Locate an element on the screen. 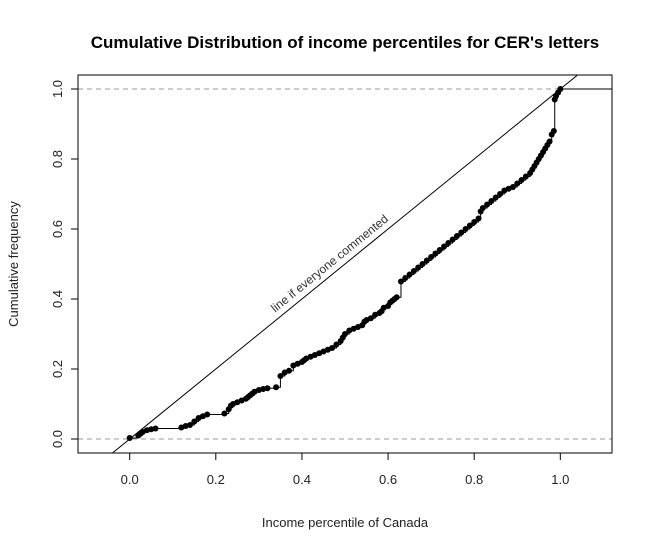 Image resolution: width=652 pixels, height=551 pixels. y-tick-label-5: 1.0 is located at coordinates (57, 89).